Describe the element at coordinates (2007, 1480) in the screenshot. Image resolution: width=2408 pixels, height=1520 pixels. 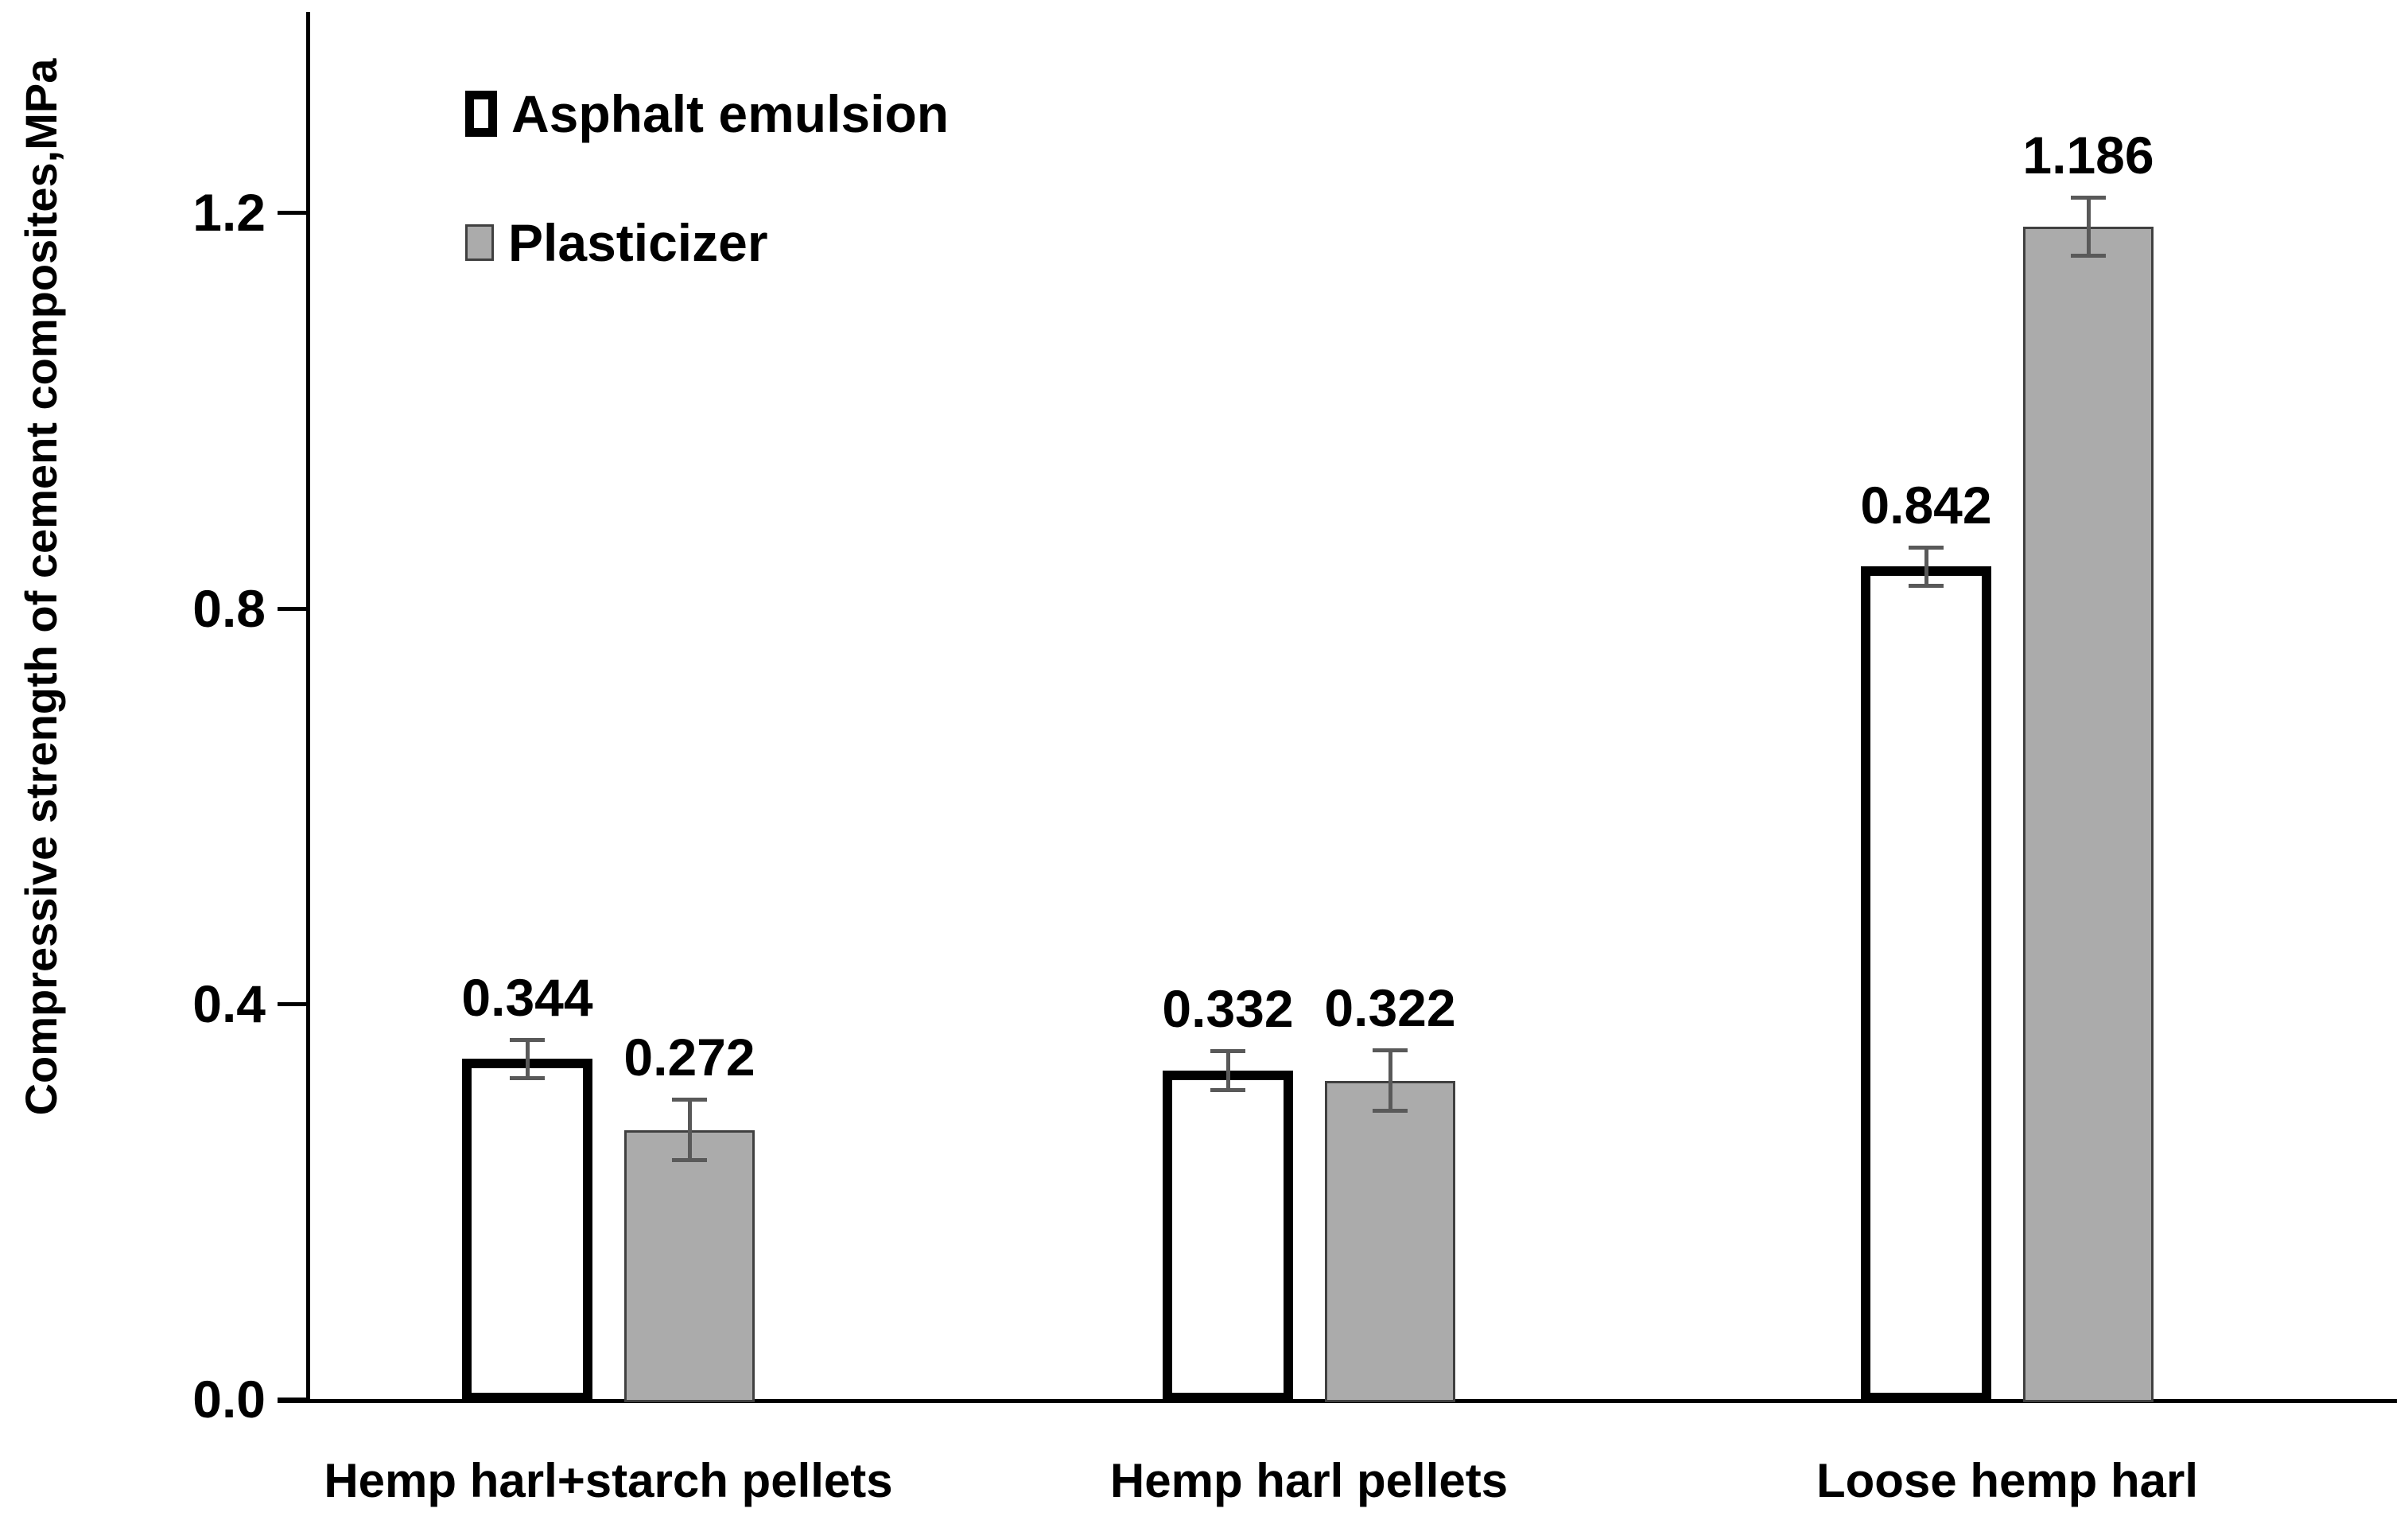
I see `x-category-label: Loose hemp harl` at that location.